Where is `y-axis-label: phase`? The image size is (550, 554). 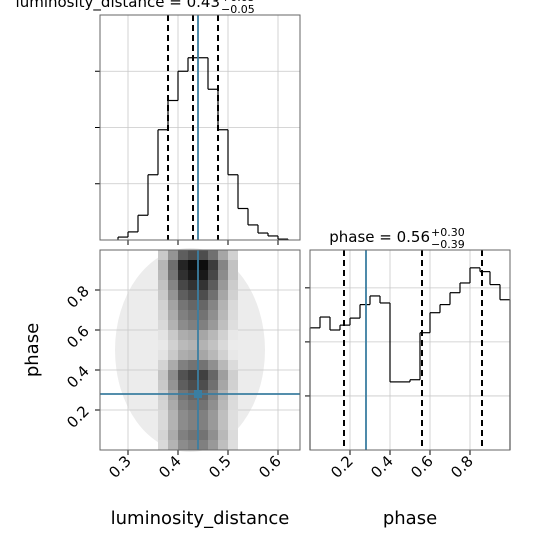 y-axis-label: phase is located at coordinates (32, 350).